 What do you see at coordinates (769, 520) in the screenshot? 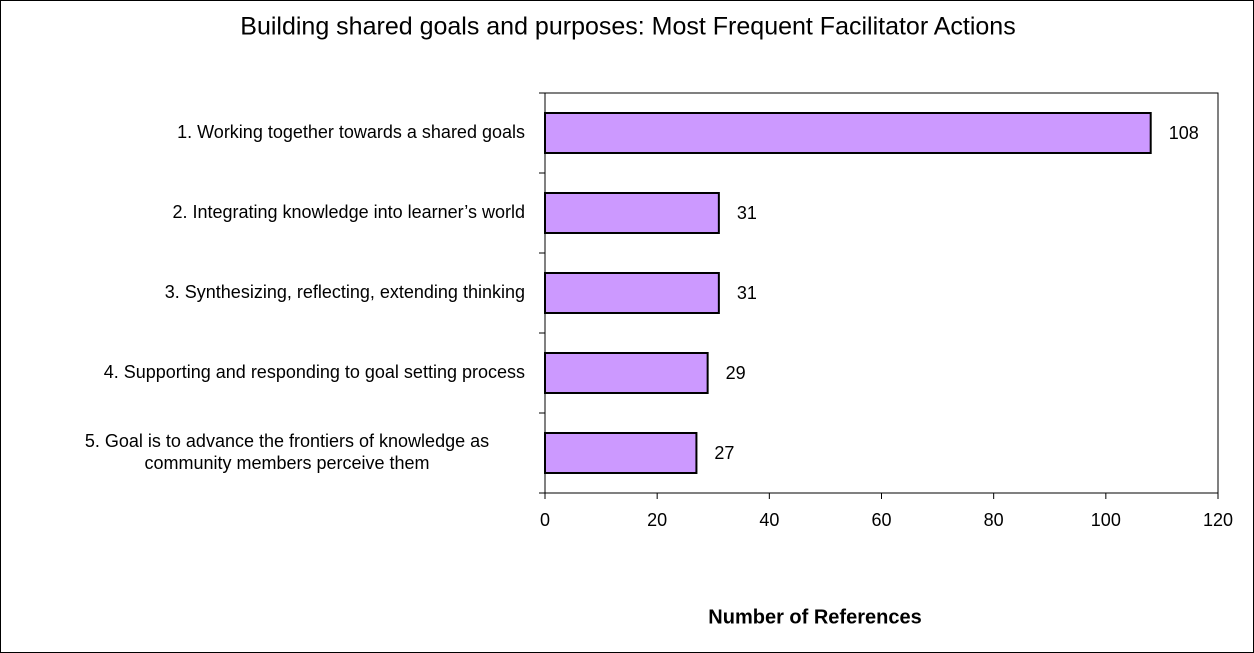
I see `x-tick-label: 40` at bounding box center [769, 520].